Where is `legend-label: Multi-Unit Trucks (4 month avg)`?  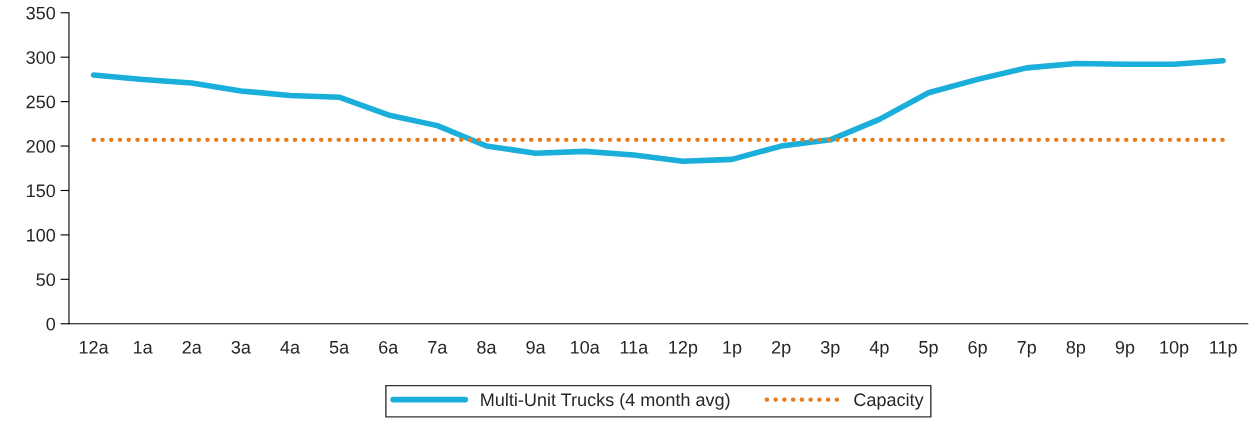
legend-label: Multi-Unit Trucks (4 month avg) is located at coordinates (605, 401).